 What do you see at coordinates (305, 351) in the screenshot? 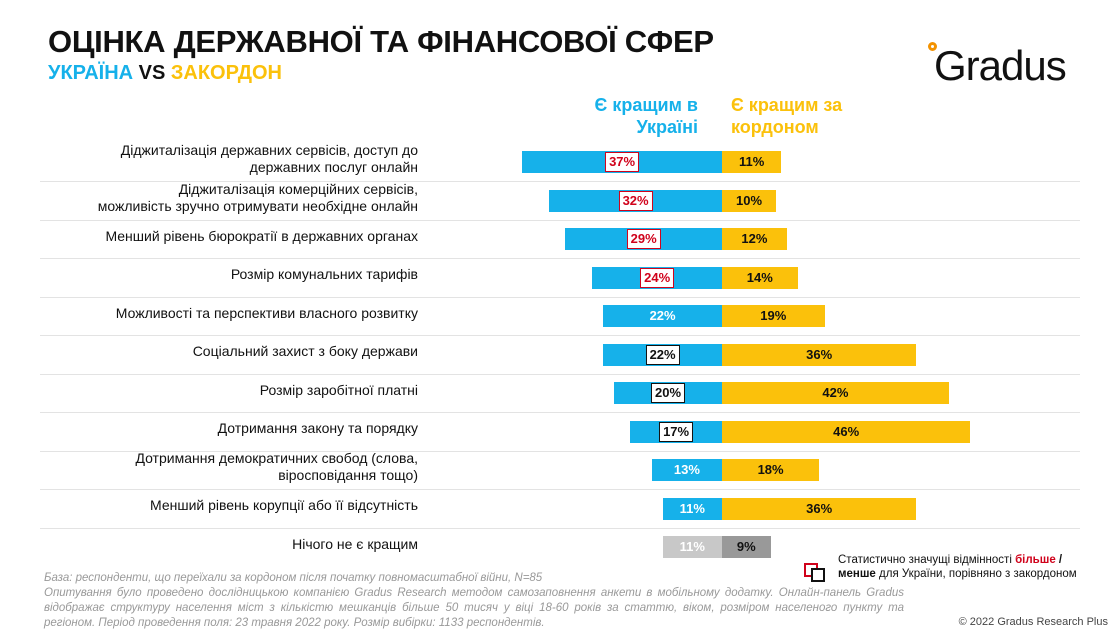
I see `category-label: Соціальний захист з боку держави` at bounding box center [305, 351].